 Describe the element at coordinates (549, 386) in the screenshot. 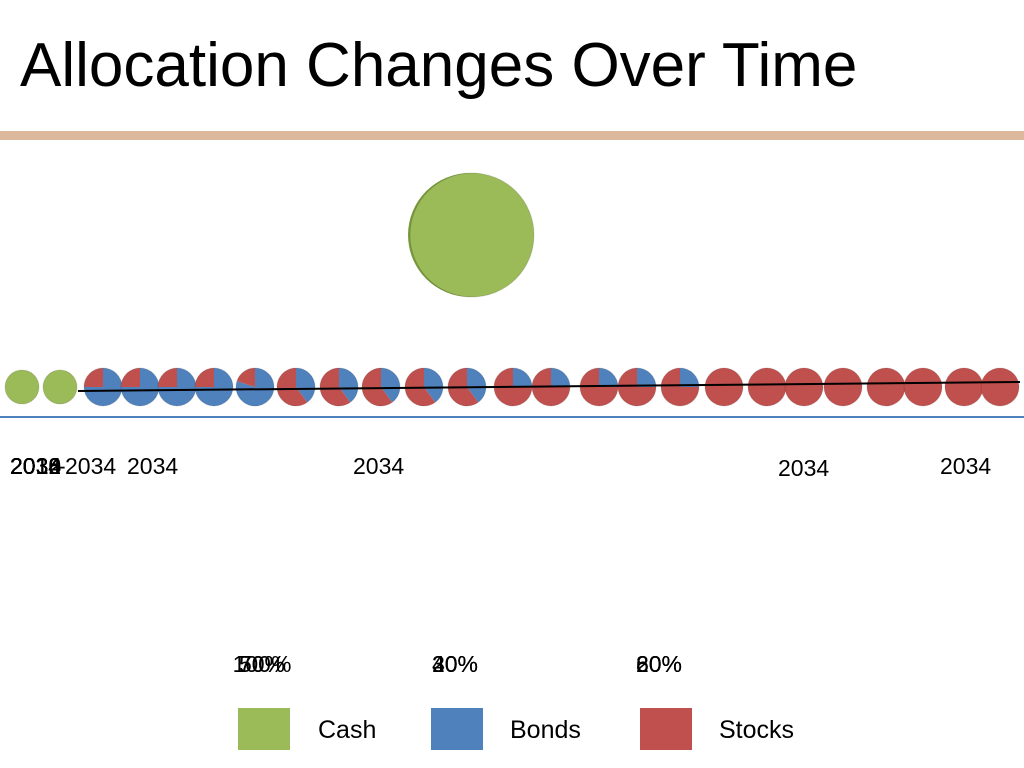

I see `trend-line` at that location.